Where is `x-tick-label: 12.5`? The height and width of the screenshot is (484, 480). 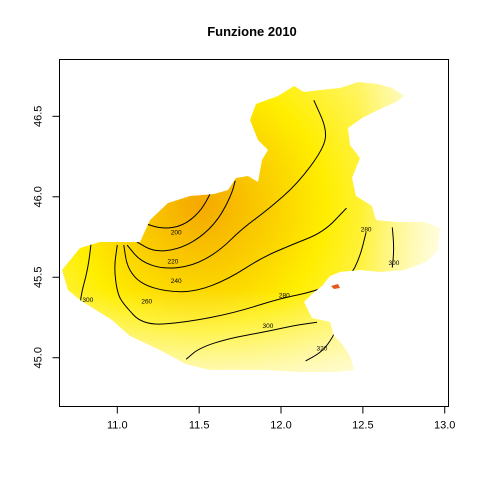 x-tick-label: 12.5 is located at coordinates (362, 426).